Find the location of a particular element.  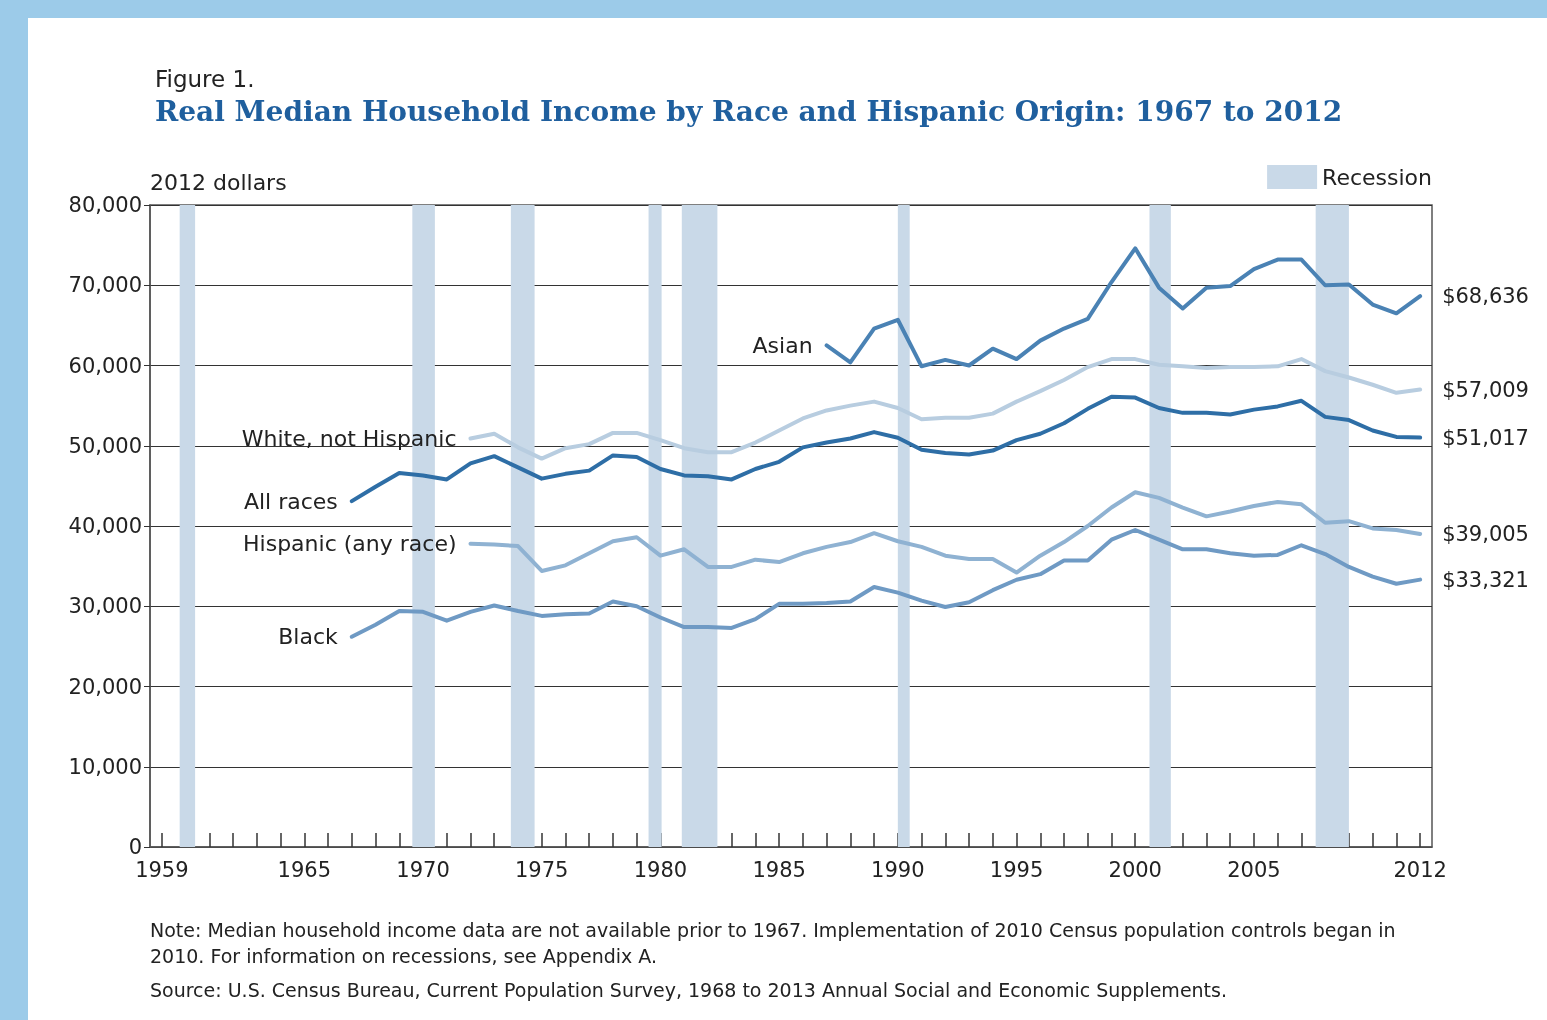

y-tick-label: 80,000 is located at coordinates (105, 205).